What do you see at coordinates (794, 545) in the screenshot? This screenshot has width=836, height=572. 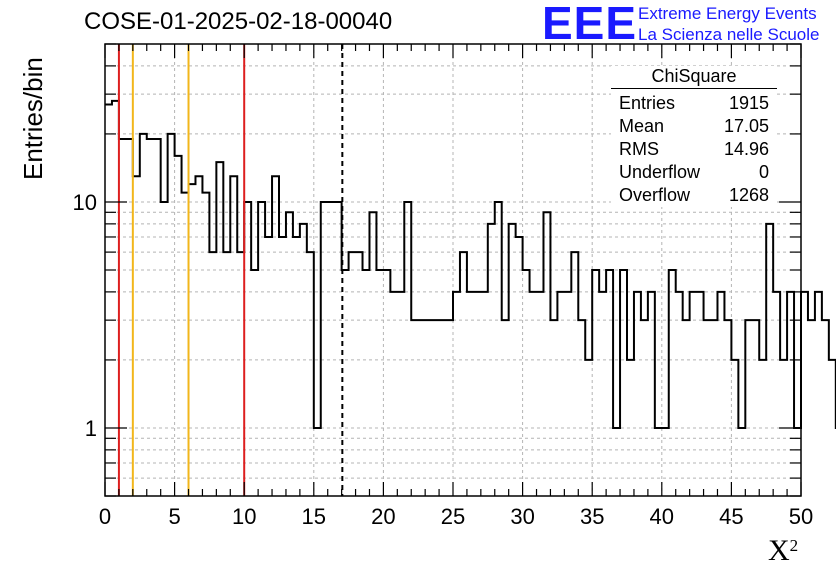 I see `x-axis-label-superscript: 2` at bounding box center [794, 545].